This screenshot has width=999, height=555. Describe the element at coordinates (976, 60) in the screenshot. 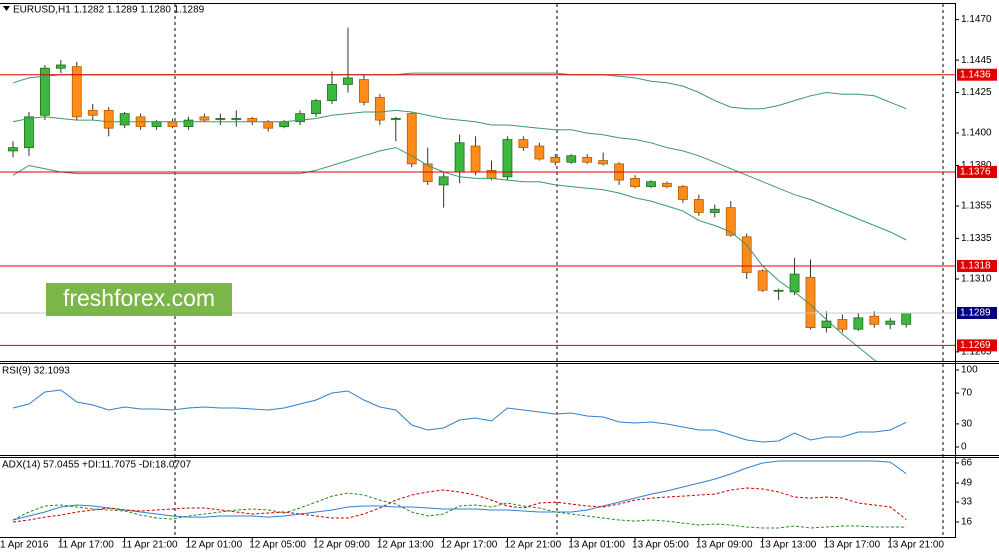

I see `y-tick-label: 1.1445` at that location.